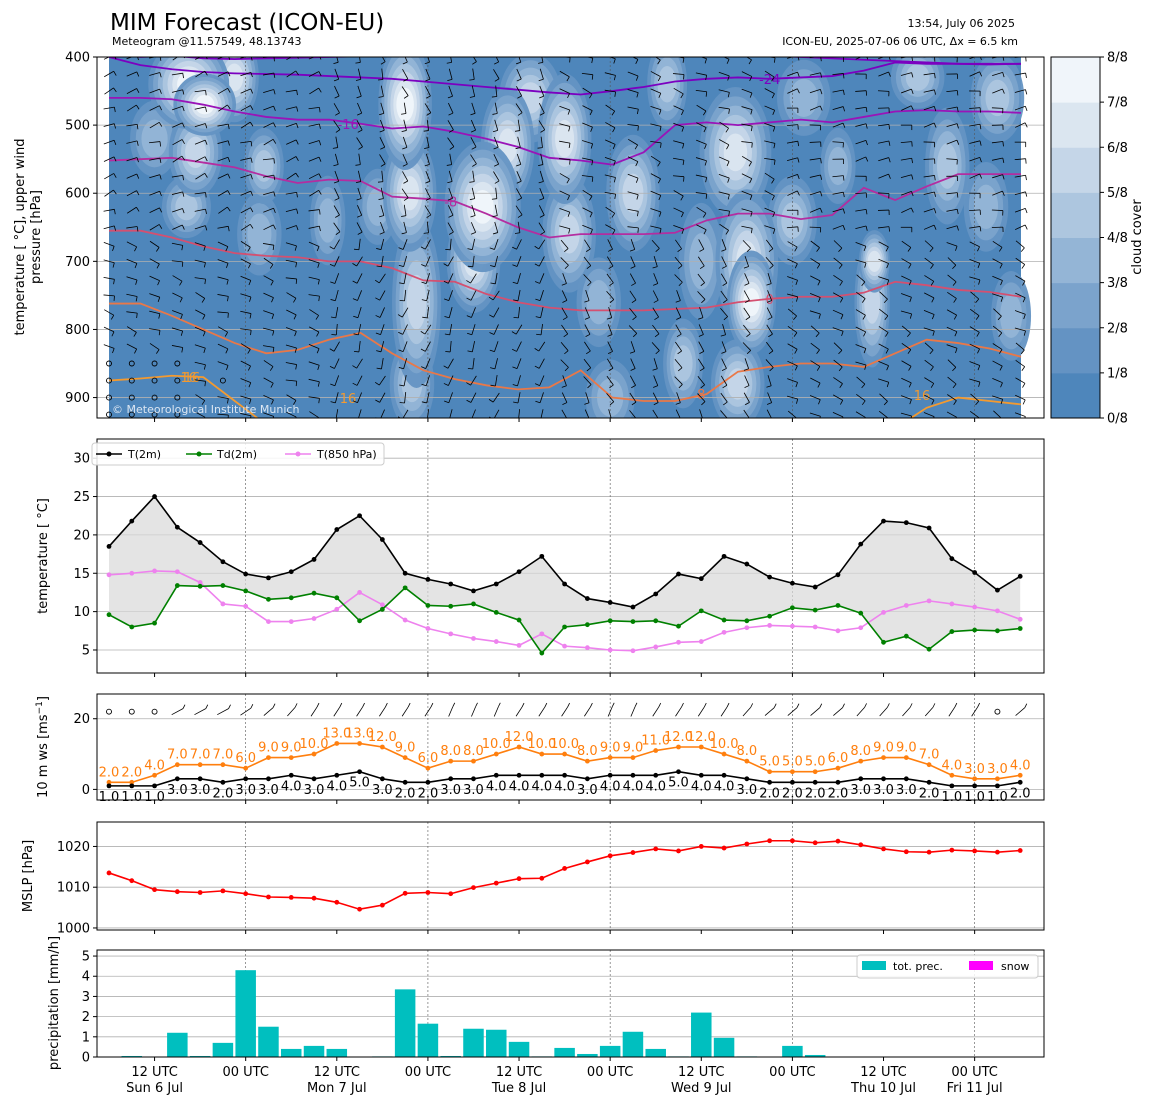  What do you see at coordinates (1117, 103) in the screenshot?
I see `colorbar-tick-label: 7/8` at bounding box center [1117, 103].